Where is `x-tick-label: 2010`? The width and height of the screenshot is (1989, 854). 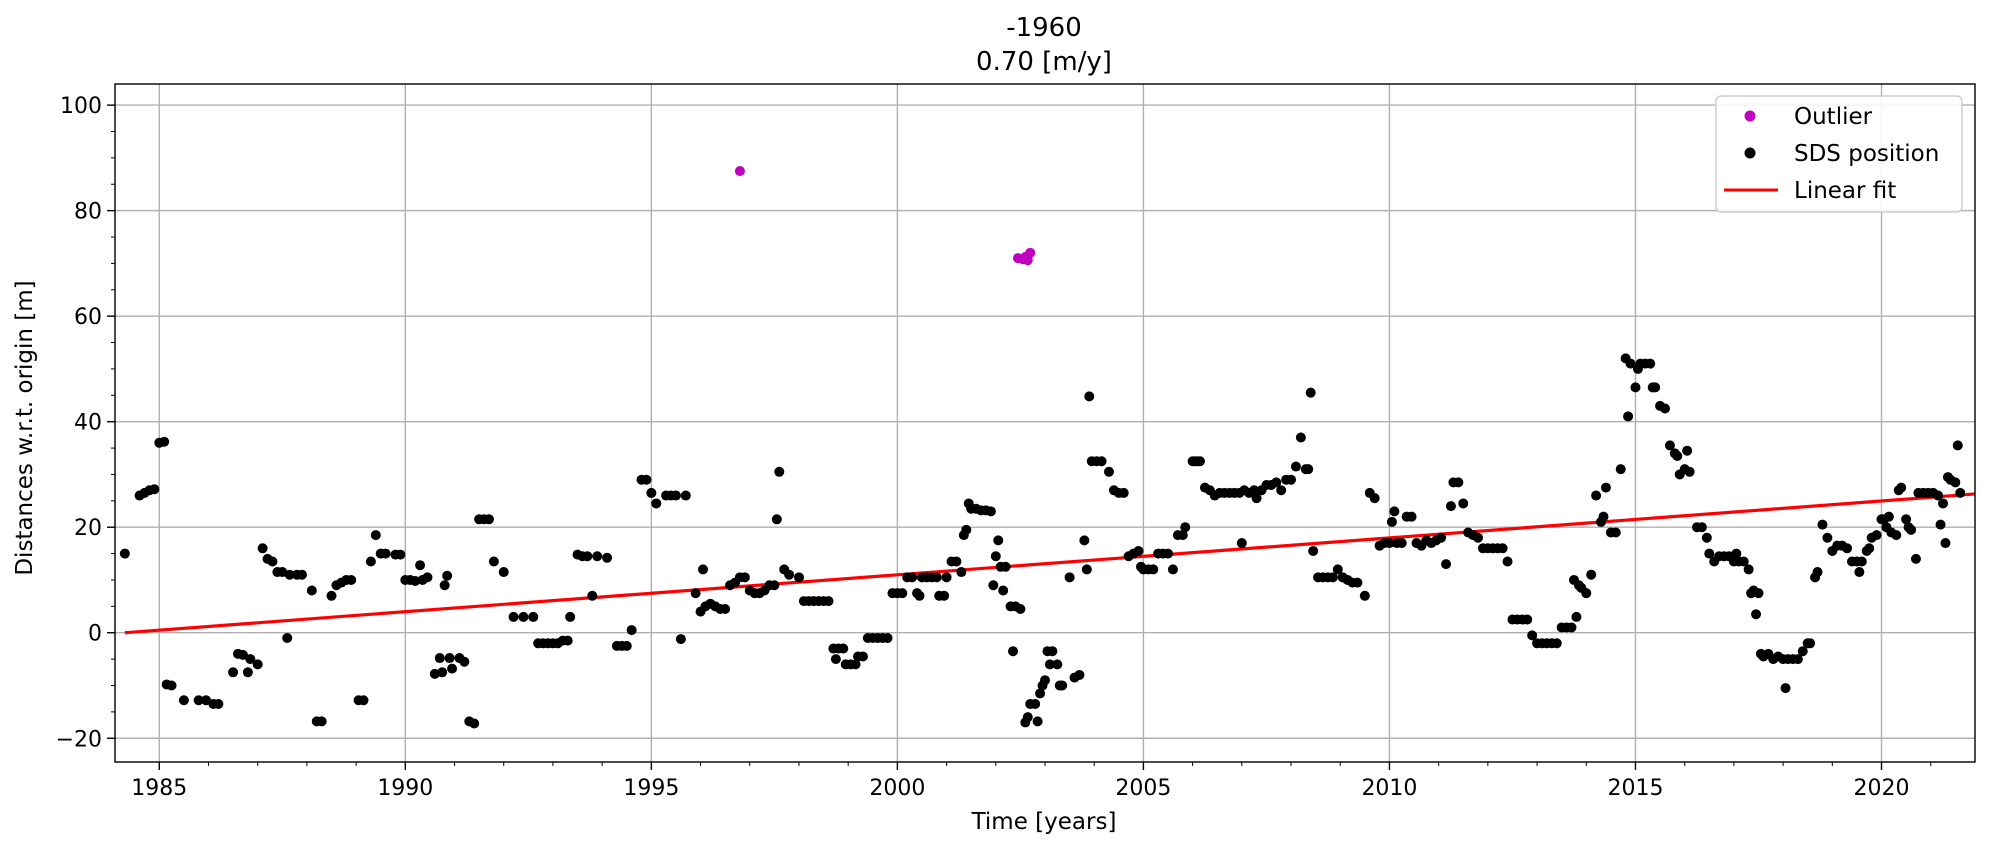 x-tick-label: 2010 is located at coordinates (1389, 788).